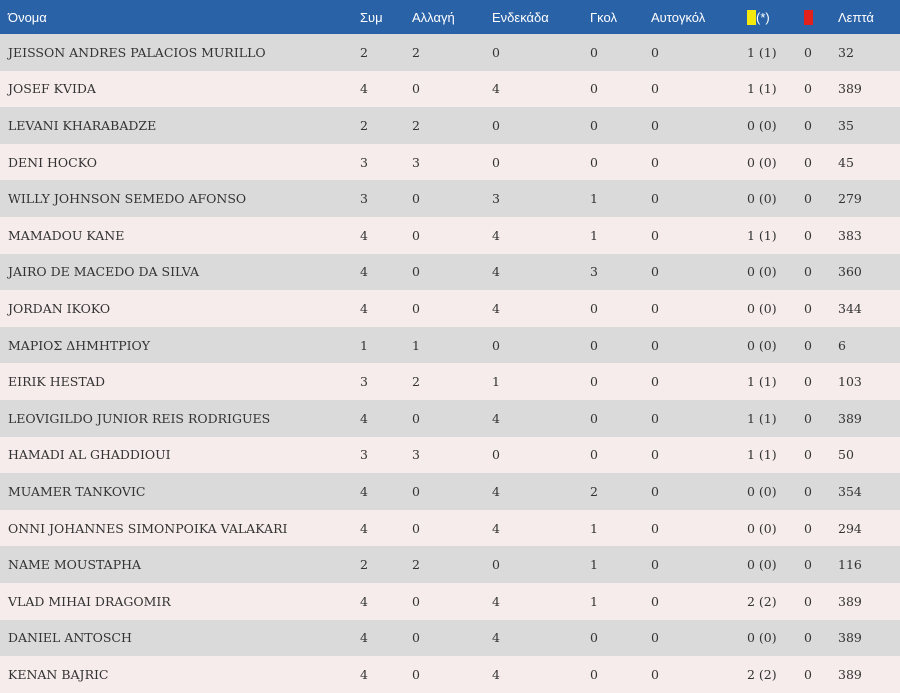 Image resolution: width=900 pixels, height=693 pixels. What do you see at coordinates (762, 601) in the screenshot?
I see `yellow-cards-cell: 2 (2)` at bounding box center [762, 601].